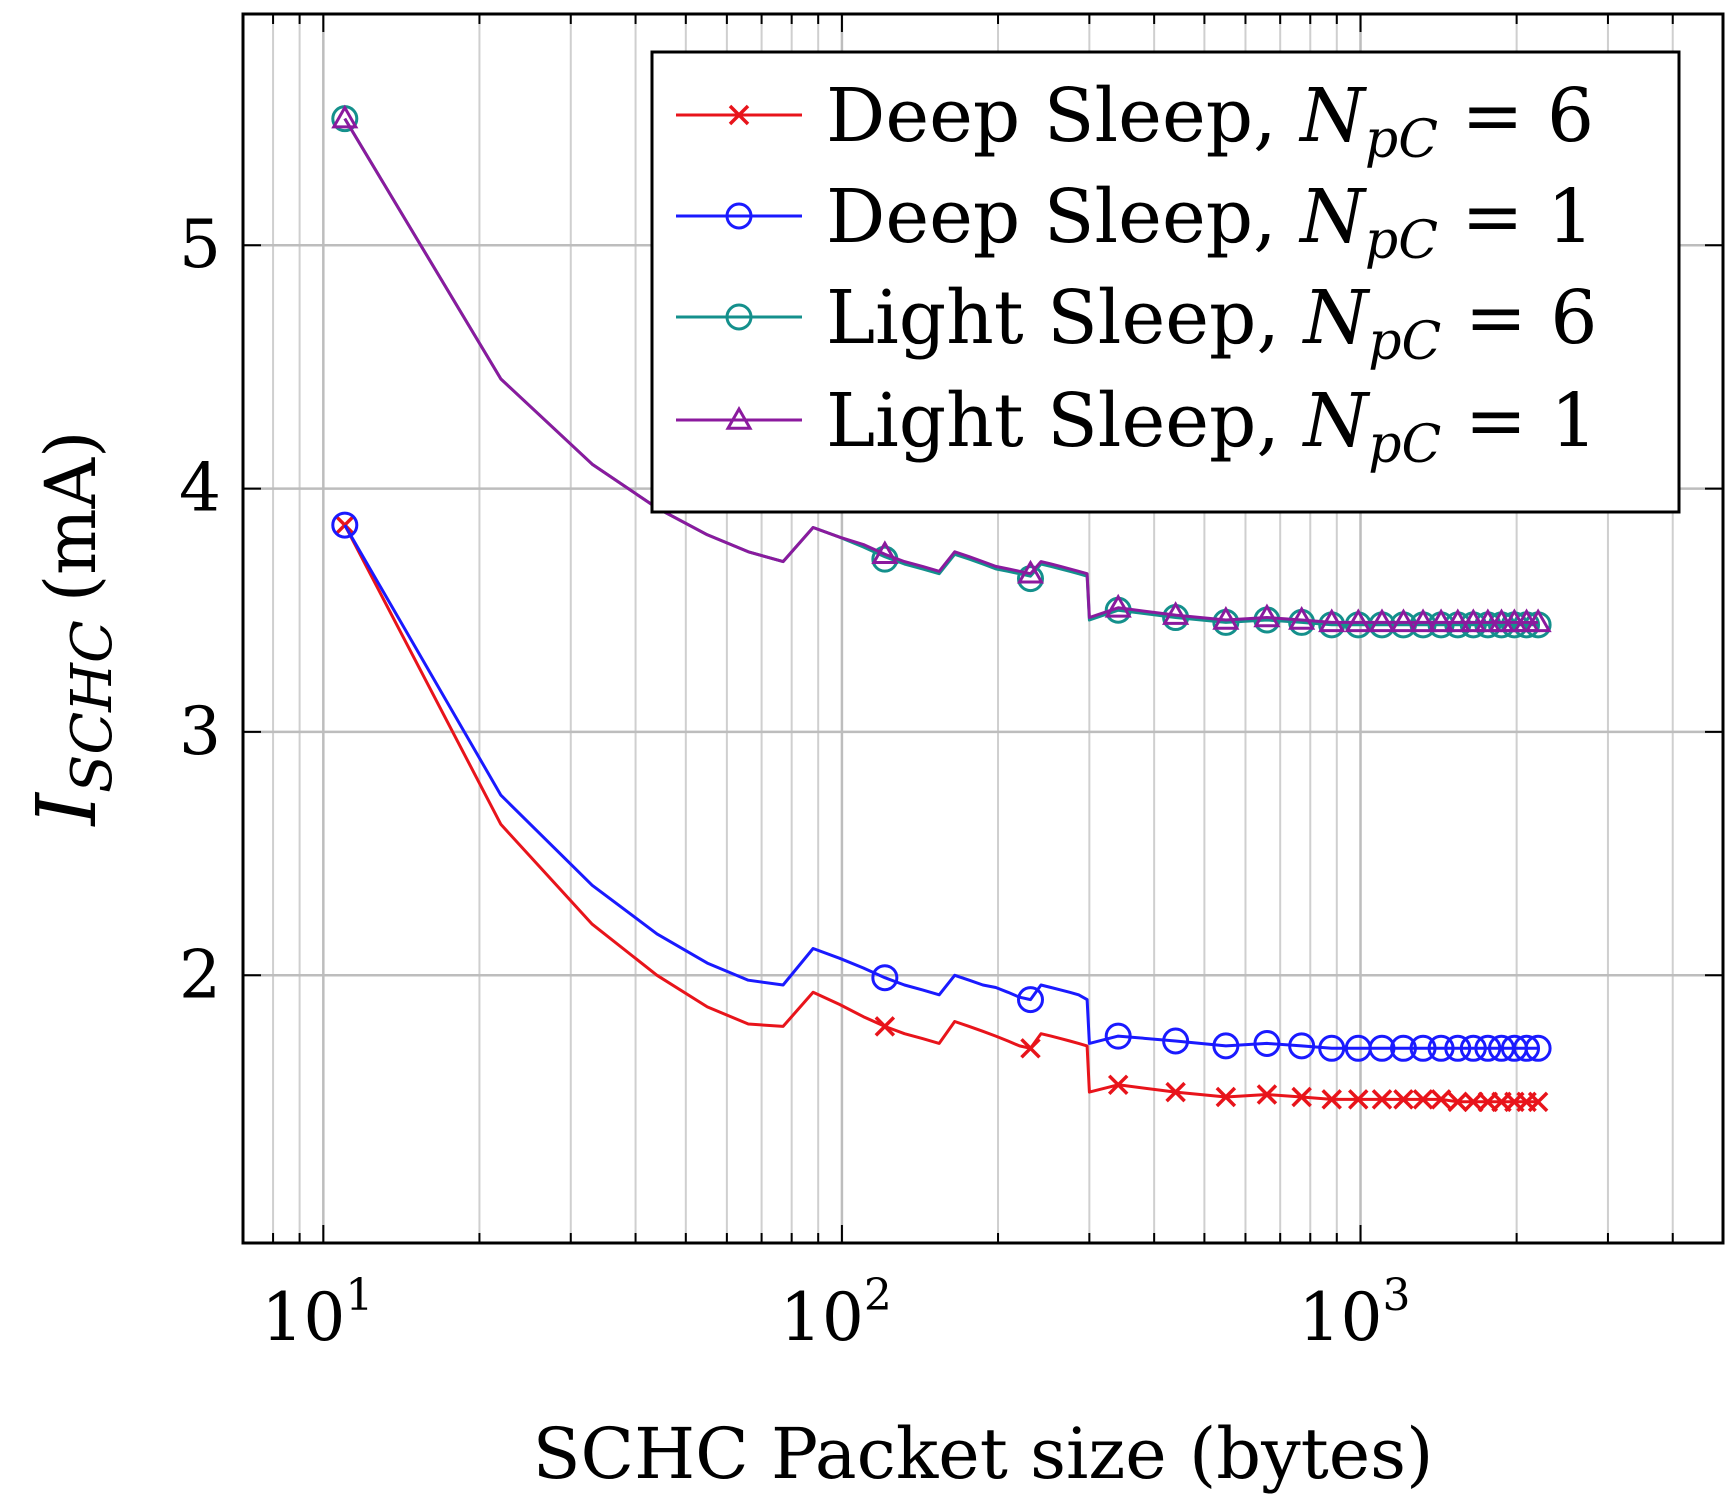  I want to click on x-tick-label: 10³, so click(1355, 1313).